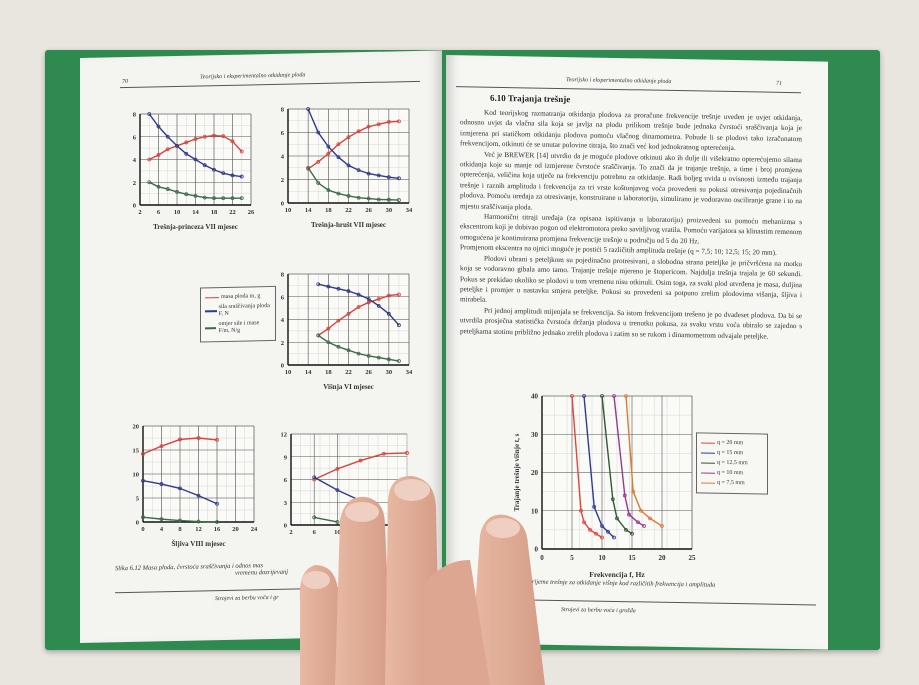 The image size is (919, 685). Describe the element at coordinates (138, 499) in the screenshot. I see `y-tick-label: 5` at that location.